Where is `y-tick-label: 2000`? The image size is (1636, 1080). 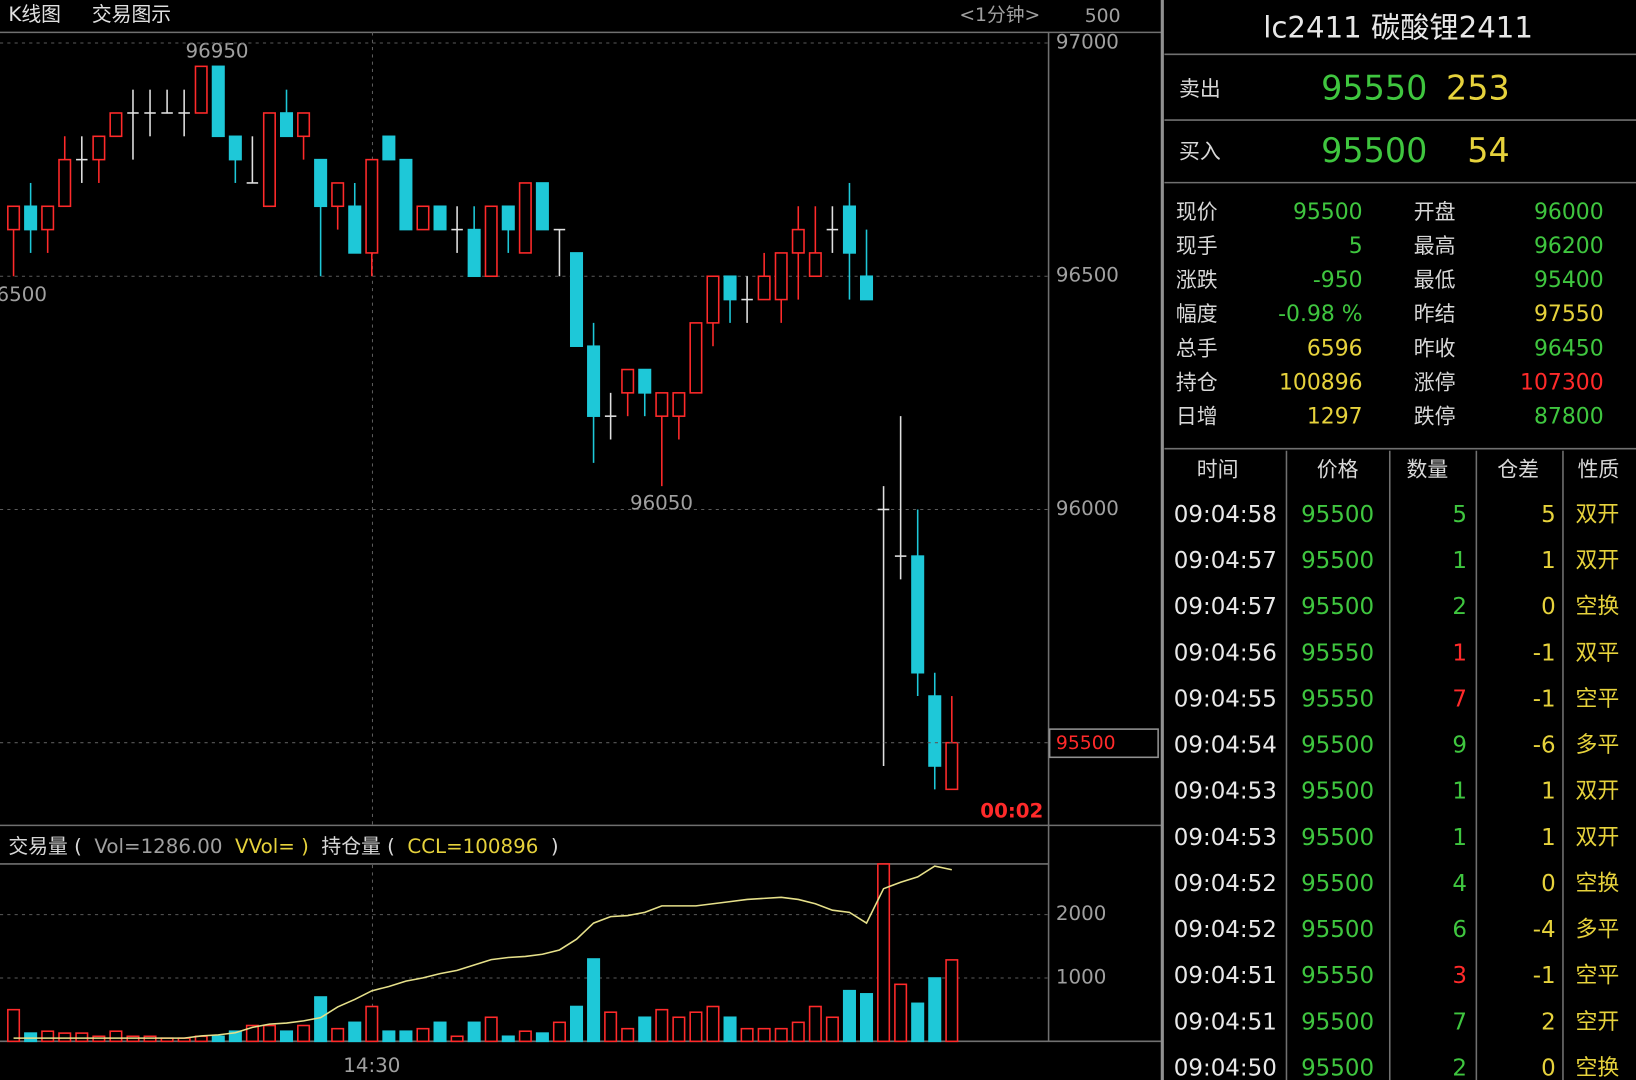 y-tick-label: 2000 is located at coordinates (1081, 913).